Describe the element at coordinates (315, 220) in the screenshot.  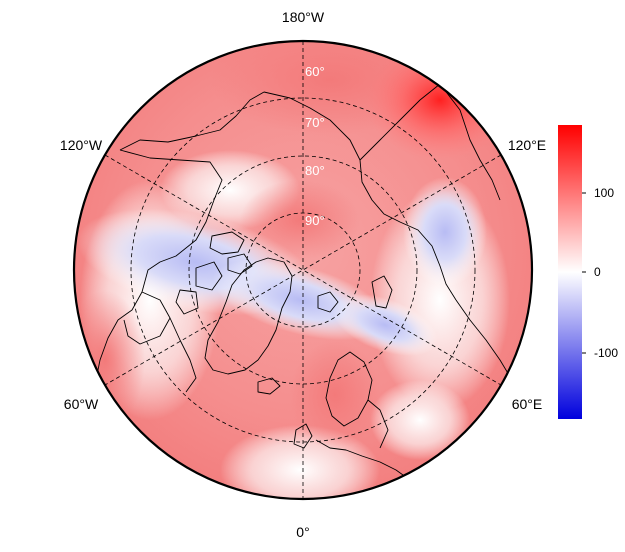
I see `latitude-label-90: 90°` at that location.